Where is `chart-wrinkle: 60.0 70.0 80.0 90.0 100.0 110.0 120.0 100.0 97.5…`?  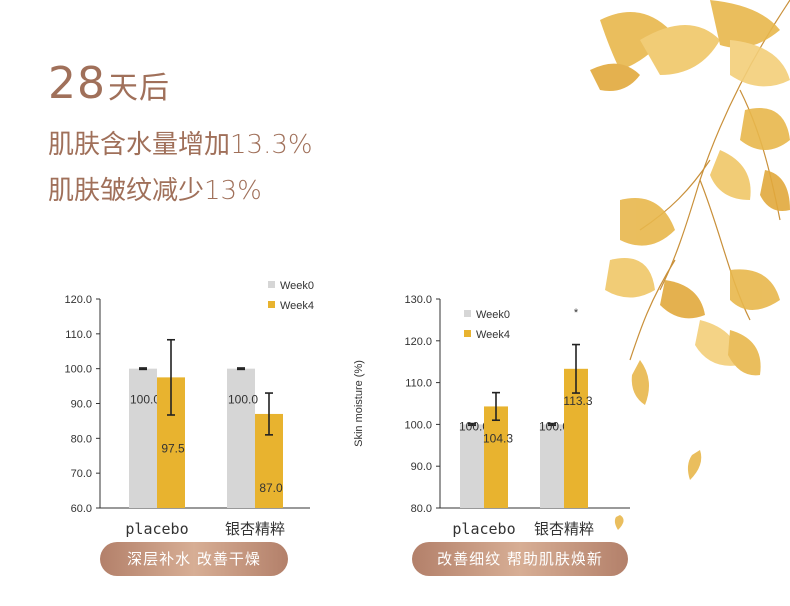 chart-wrinkle: 60.0 70.0 80.0 90.0 100.0 110.0 120.0 100.0 97.5… is located at coordinates (189, 409).